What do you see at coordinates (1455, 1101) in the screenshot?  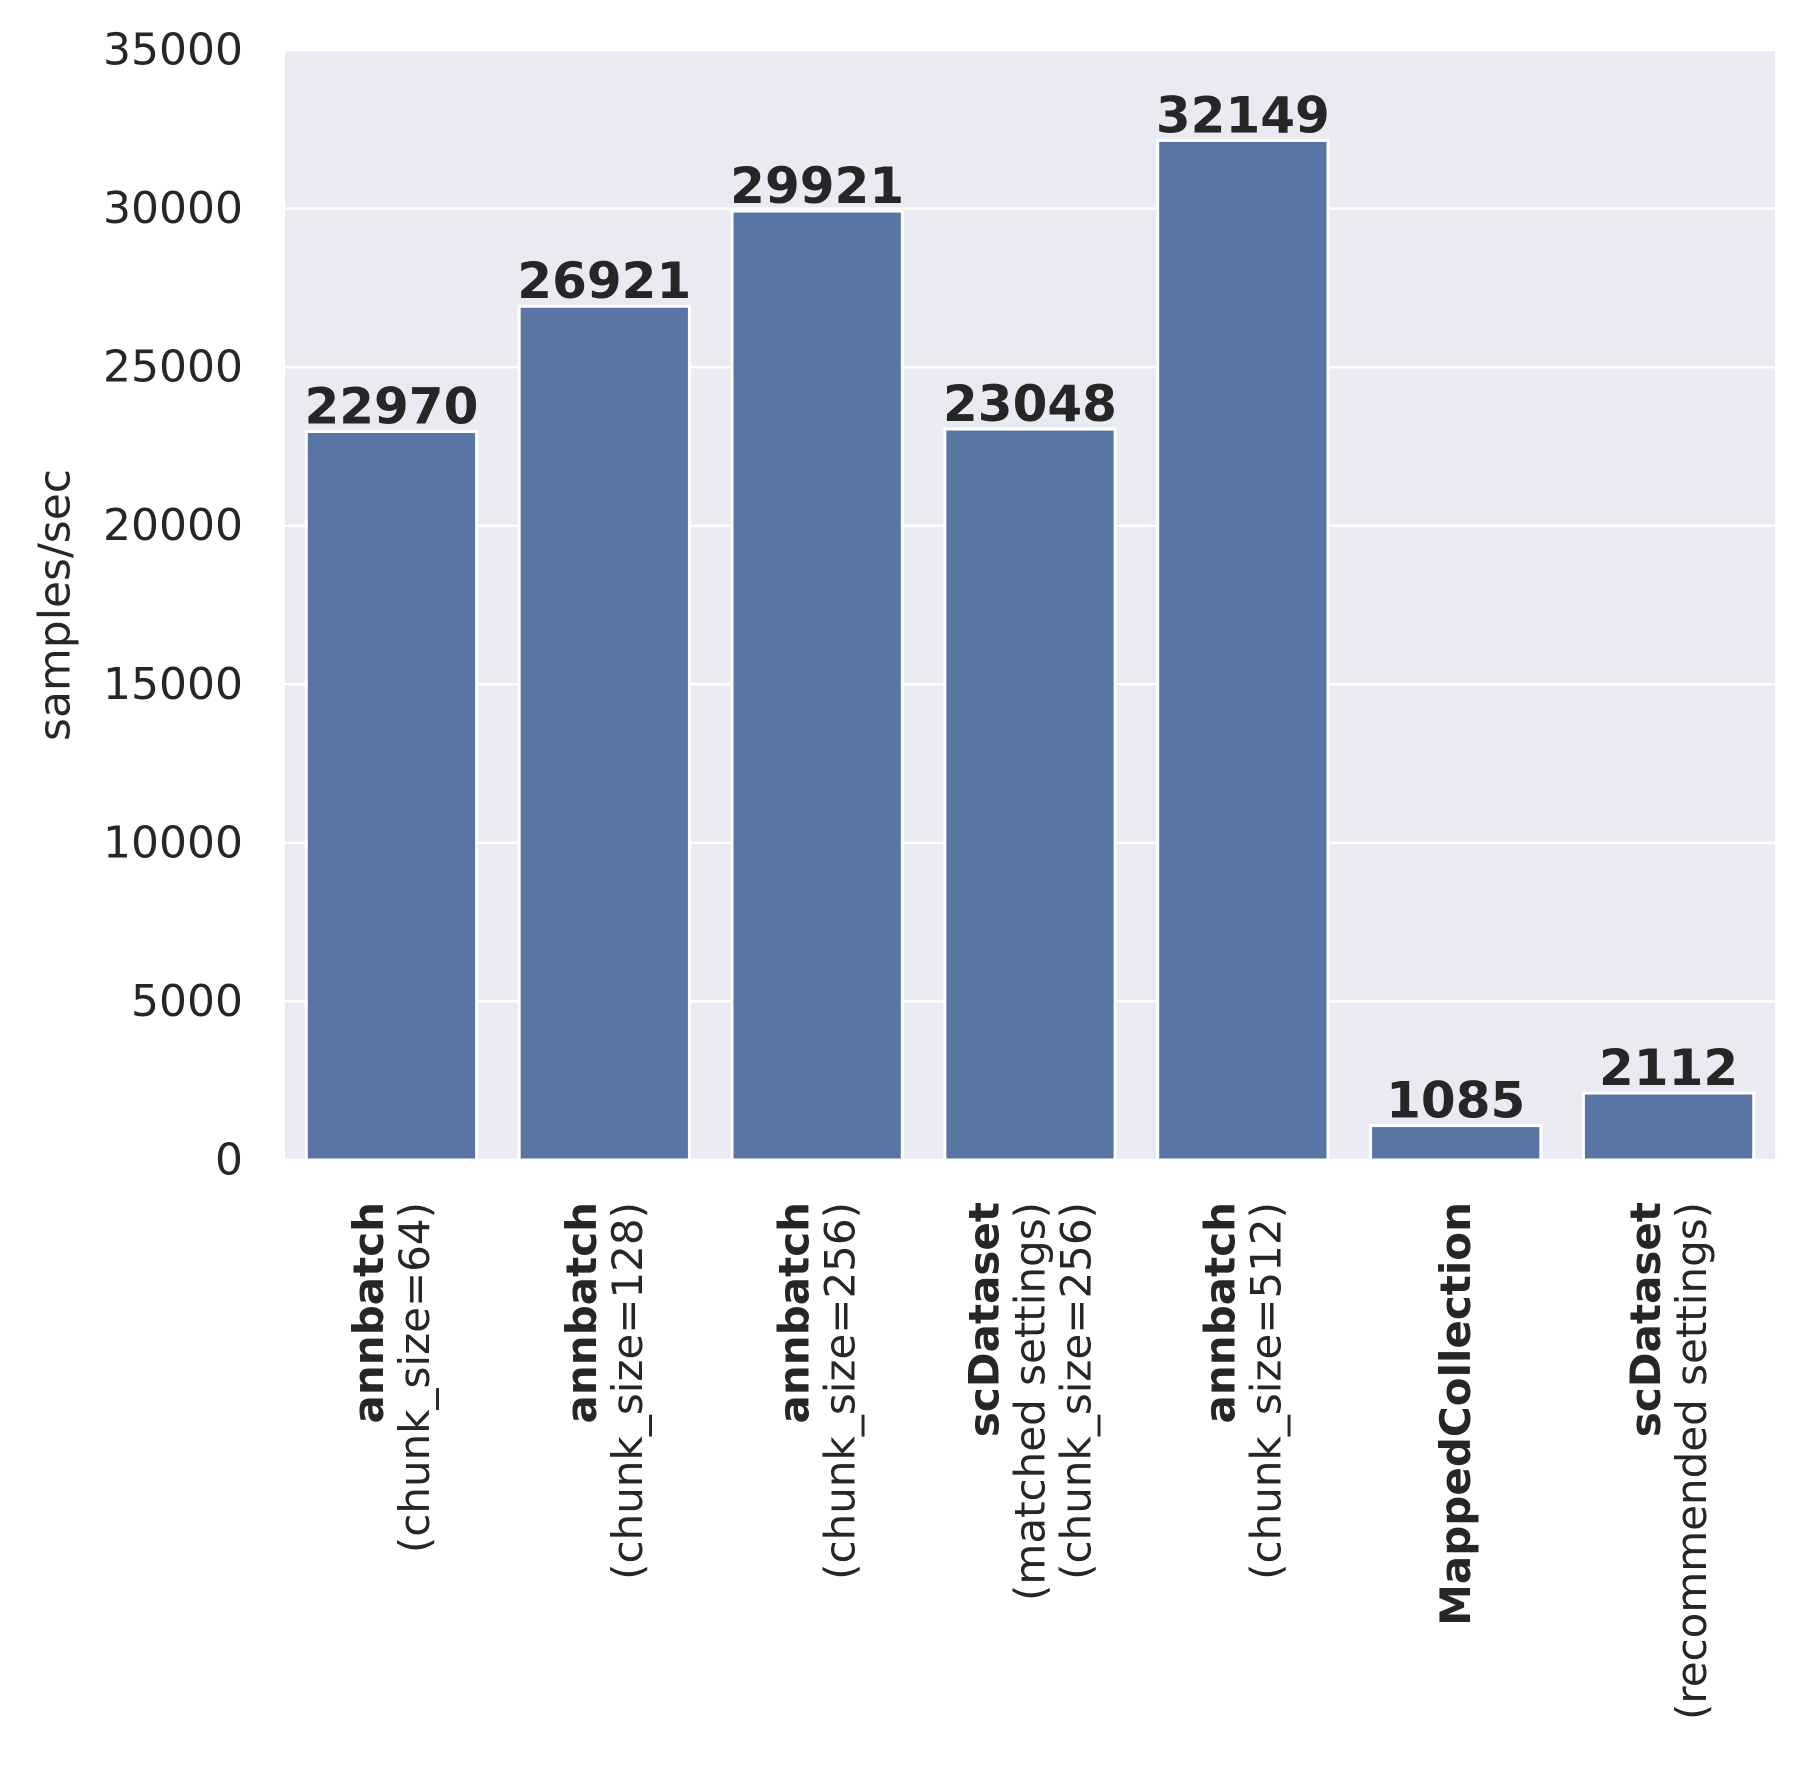 I see `bar-value-label: 1085` at bounding box center [1455, 1101].